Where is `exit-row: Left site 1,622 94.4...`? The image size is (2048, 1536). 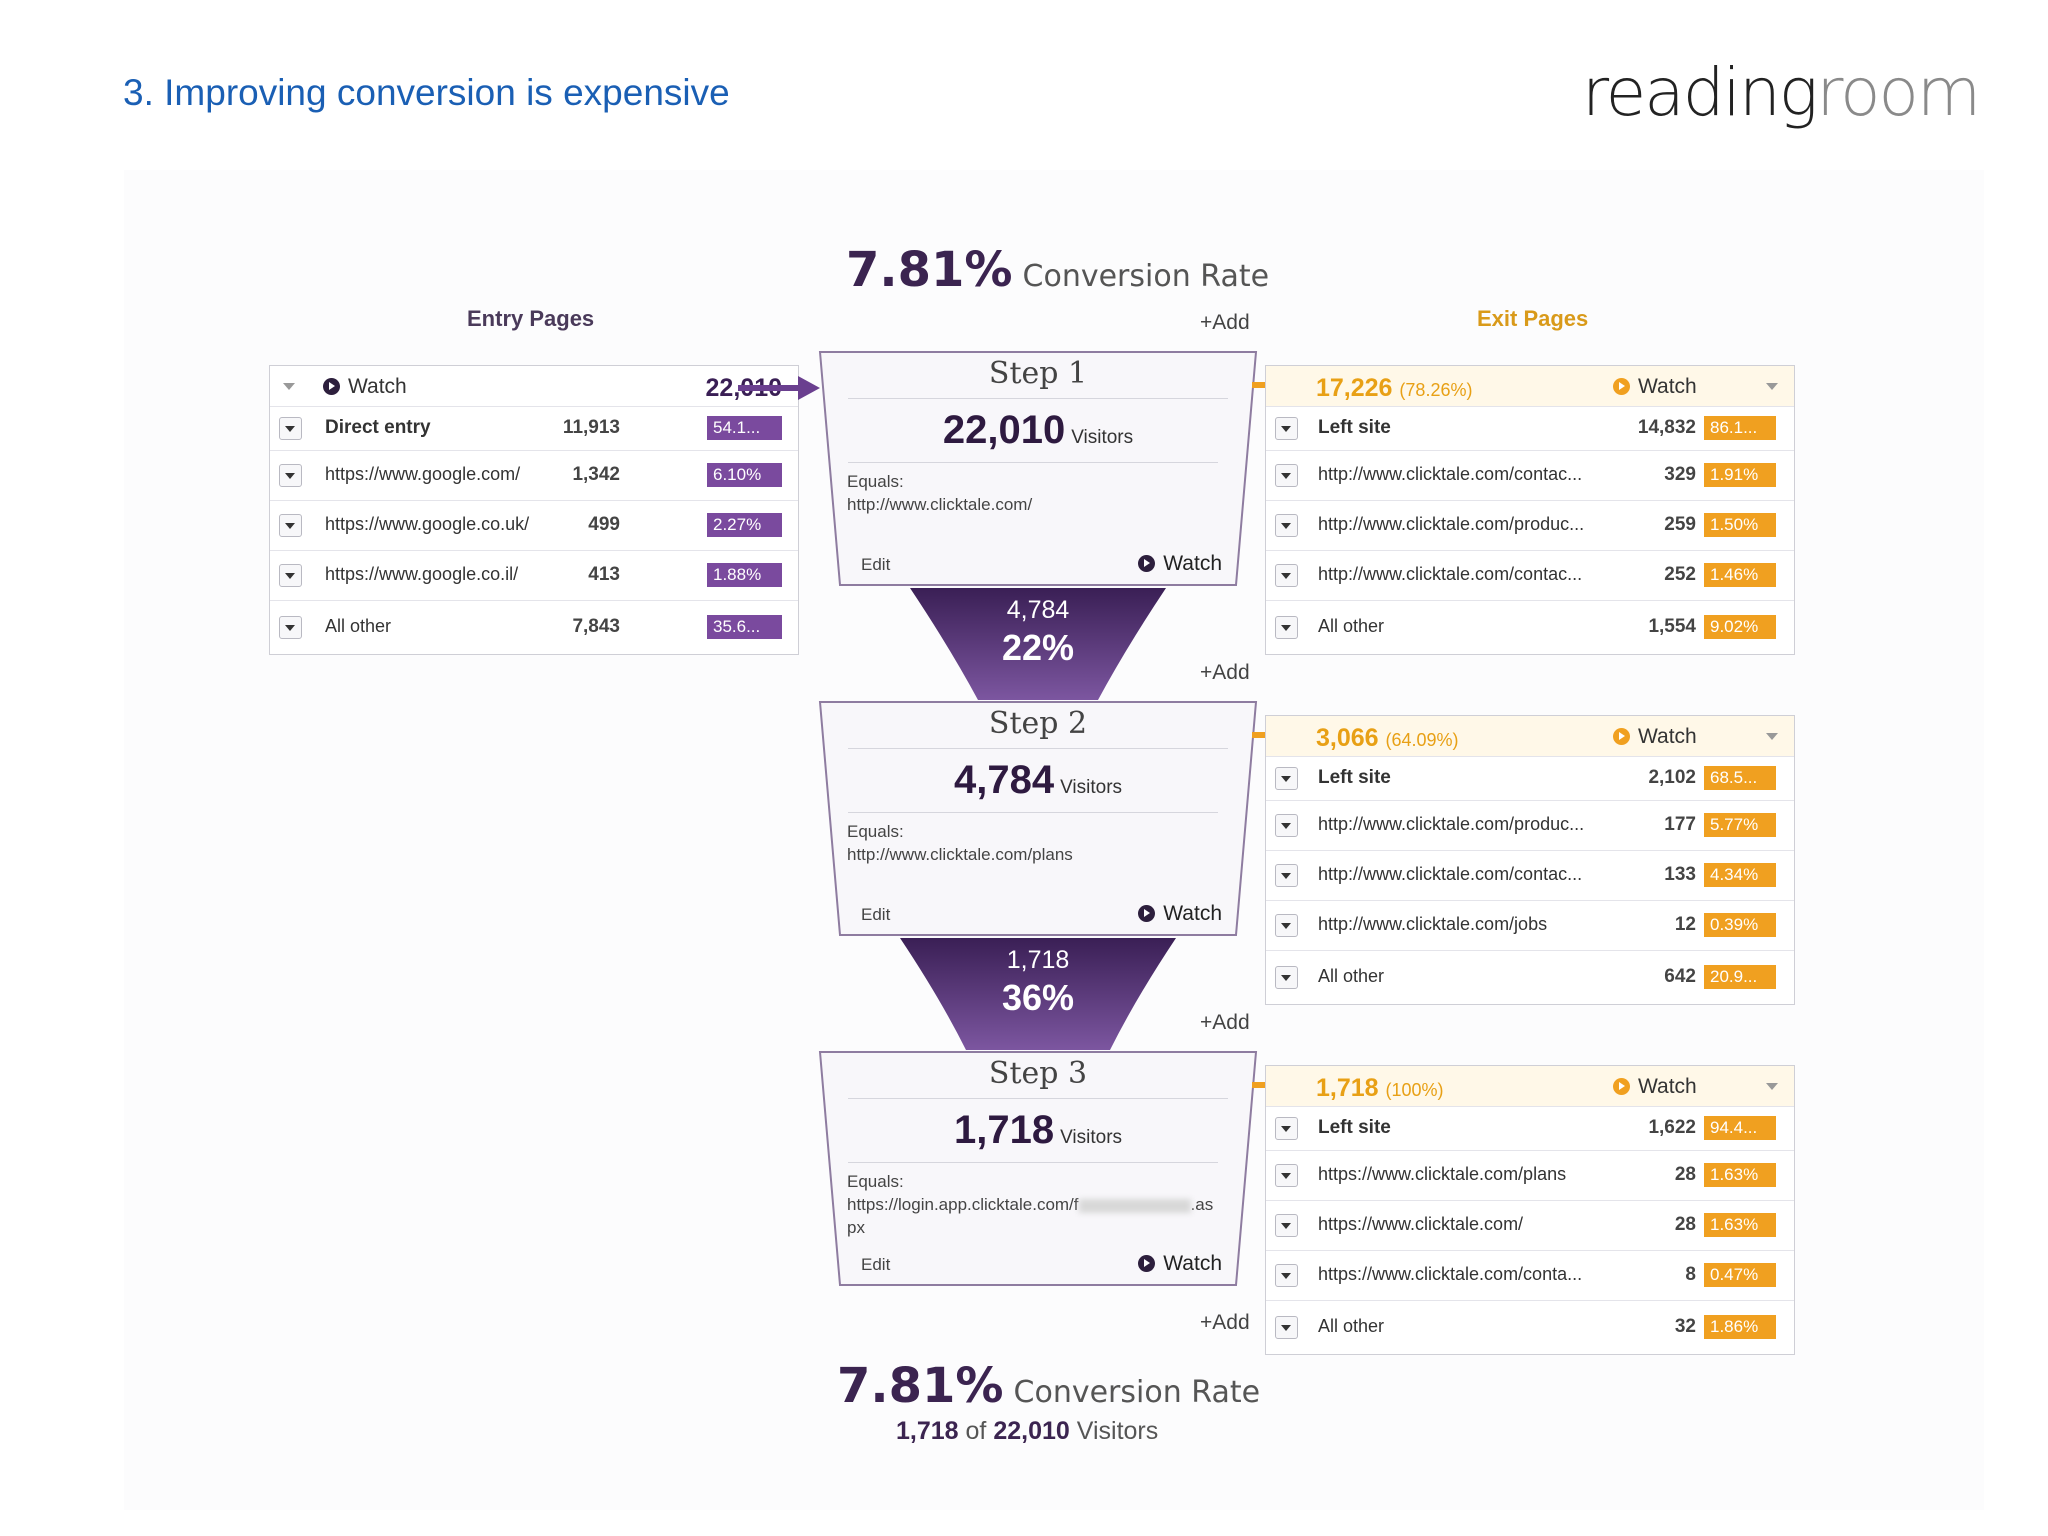 exit-row: Left site 1,622 94.4... is located at coordinates (1530, 1128).